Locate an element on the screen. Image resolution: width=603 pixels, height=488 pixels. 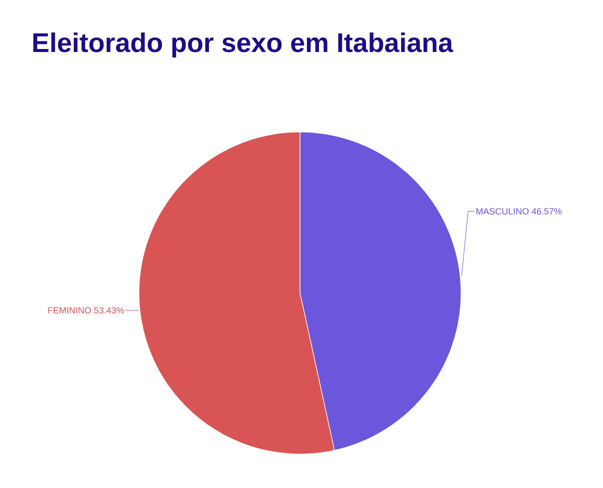
slice-label: MASCULINO is located at coordinates (502, 211).